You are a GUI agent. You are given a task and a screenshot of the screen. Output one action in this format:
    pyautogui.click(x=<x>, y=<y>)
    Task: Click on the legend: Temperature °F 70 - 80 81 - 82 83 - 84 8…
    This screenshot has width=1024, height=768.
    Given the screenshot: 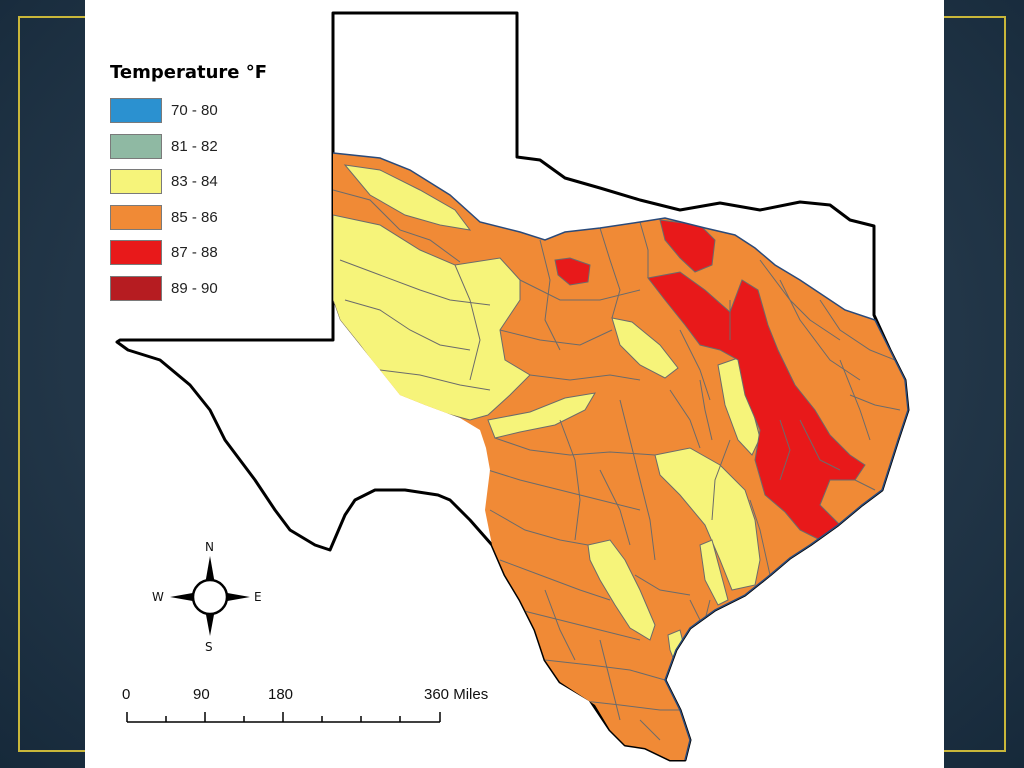 What is the action you would take?
    pyautogui.click(x=188, y=184)
    